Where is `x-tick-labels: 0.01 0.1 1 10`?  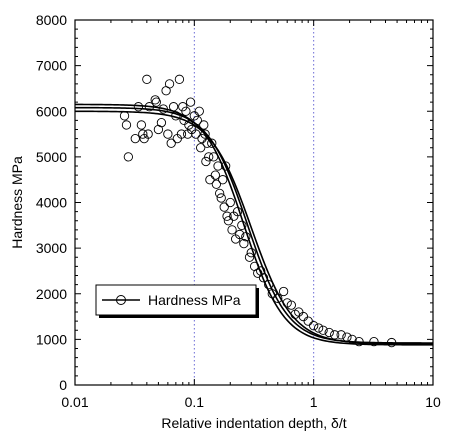 x-tick-labels: 0.01 0.1 1 10 is located at coordinates (251, 402).